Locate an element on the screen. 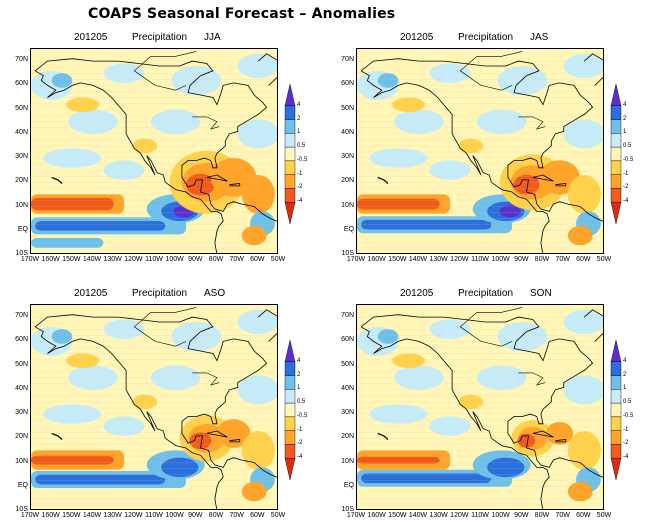 The height and width of the screenshot is (530, 654). lat-tick-label: 40N is located at coordinates (21, 388).